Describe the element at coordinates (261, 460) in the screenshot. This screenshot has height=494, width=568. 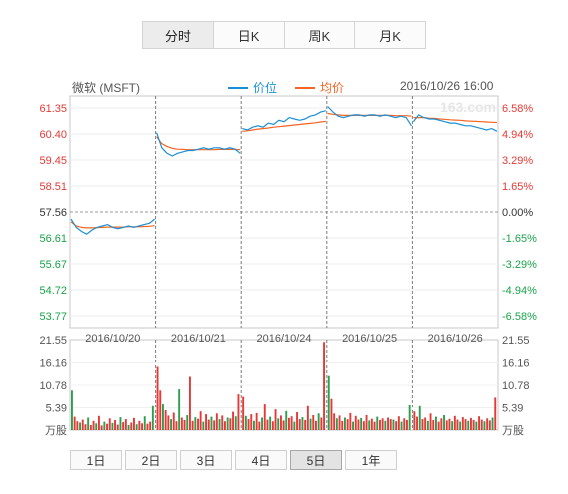
I see `range-4-day-button: 4日` at that location.